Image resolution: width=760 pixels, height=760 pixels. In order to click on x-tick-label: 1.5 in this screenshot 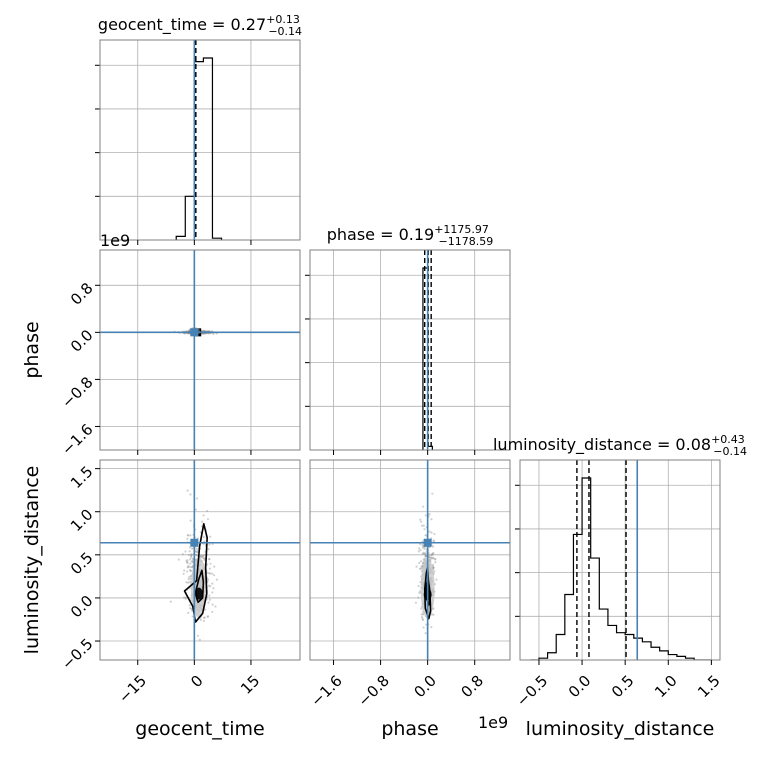, I will do `click(709, 687)`.